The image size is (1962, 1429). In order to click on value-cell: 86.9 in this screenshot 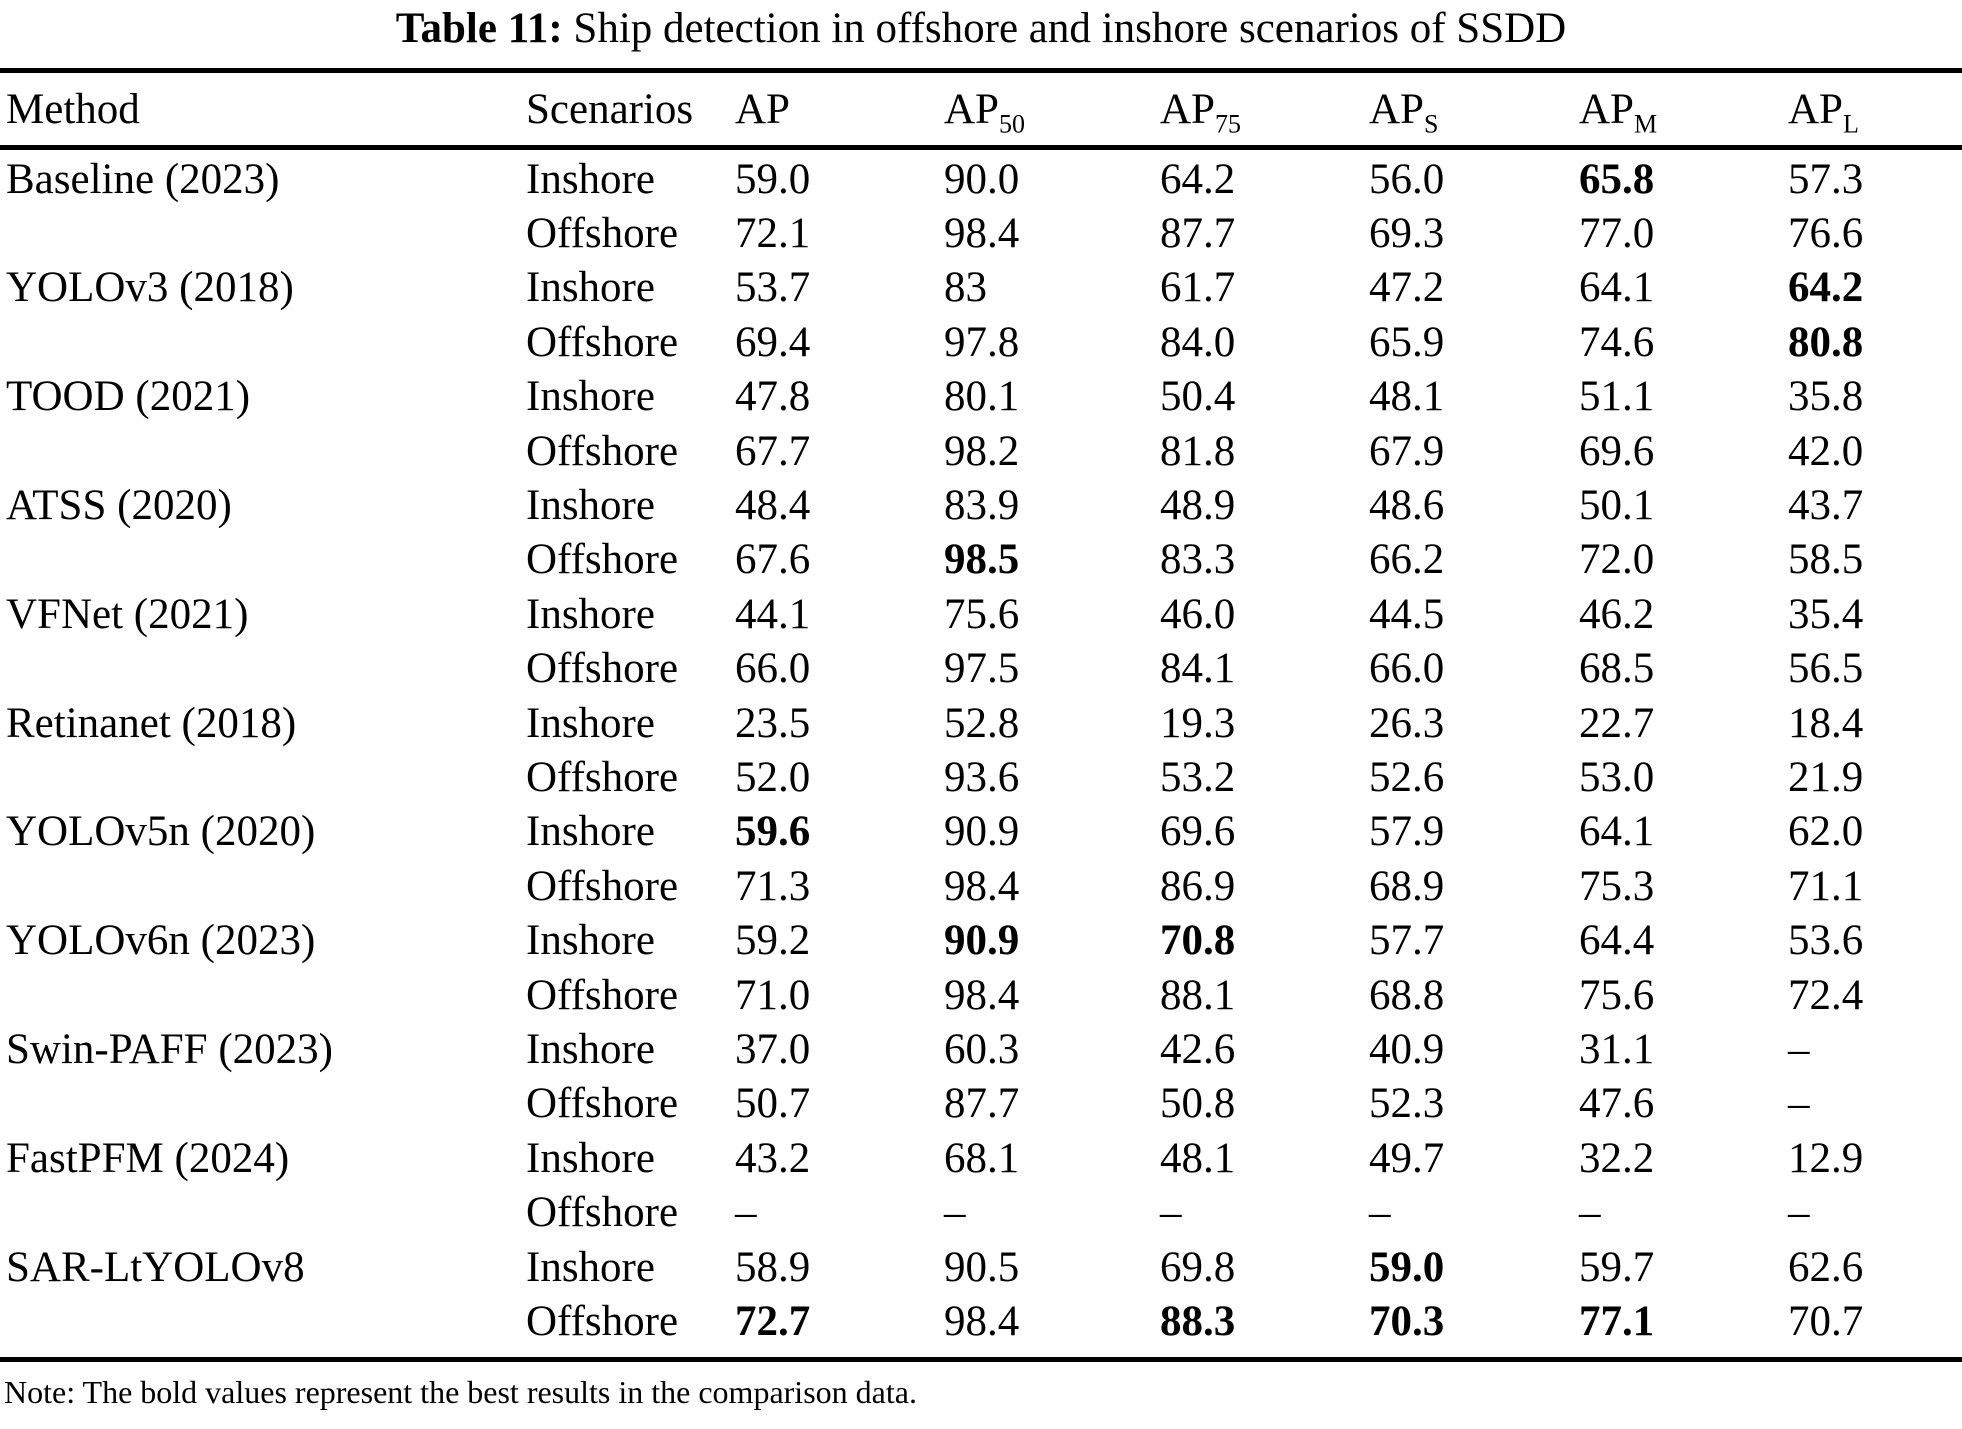, I will do `click(1198, 886)`.